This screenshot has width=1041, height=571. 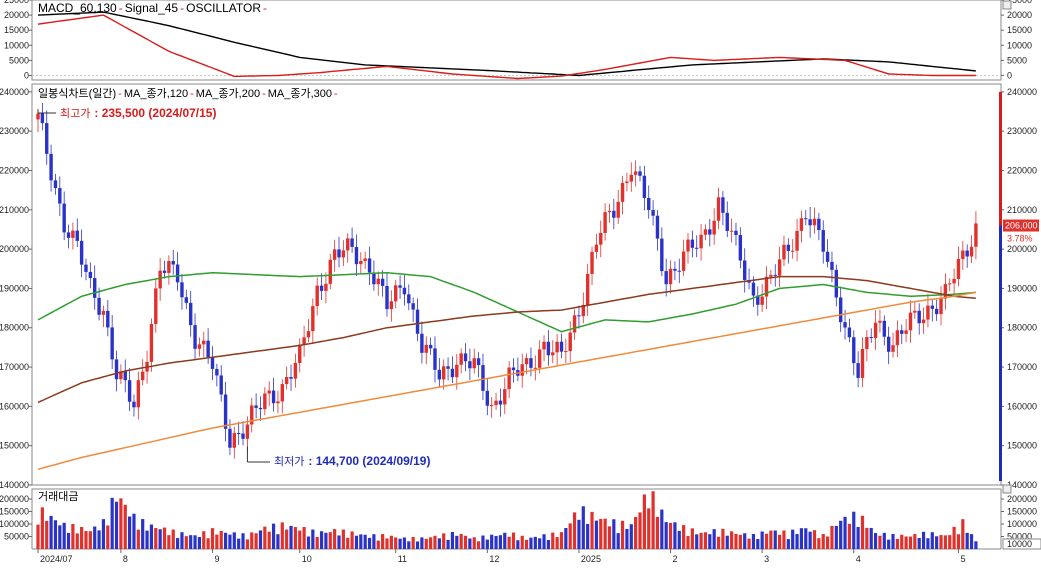 I want to click on price-left-tick-label: 170000, so click(x=14, y=367).